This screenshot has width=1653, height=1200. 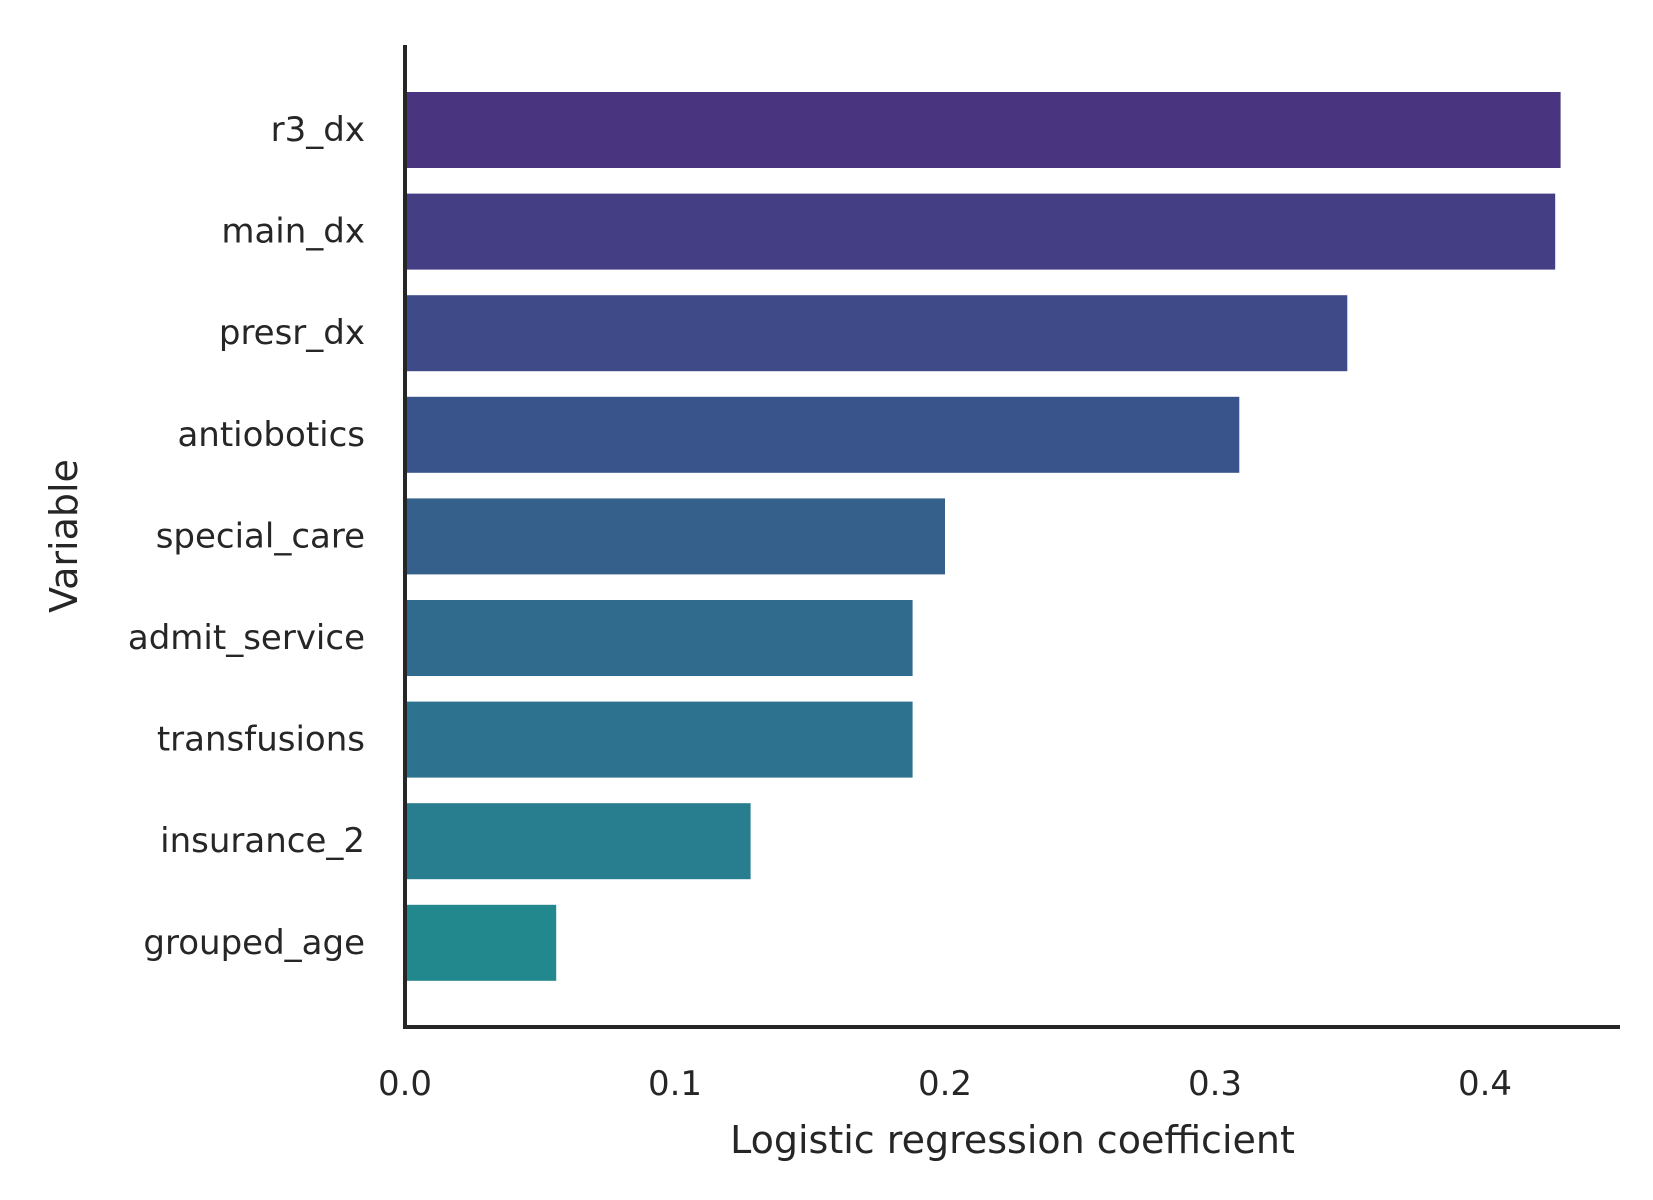 I want to click on bar-special-care, so click(x=675, y=536).